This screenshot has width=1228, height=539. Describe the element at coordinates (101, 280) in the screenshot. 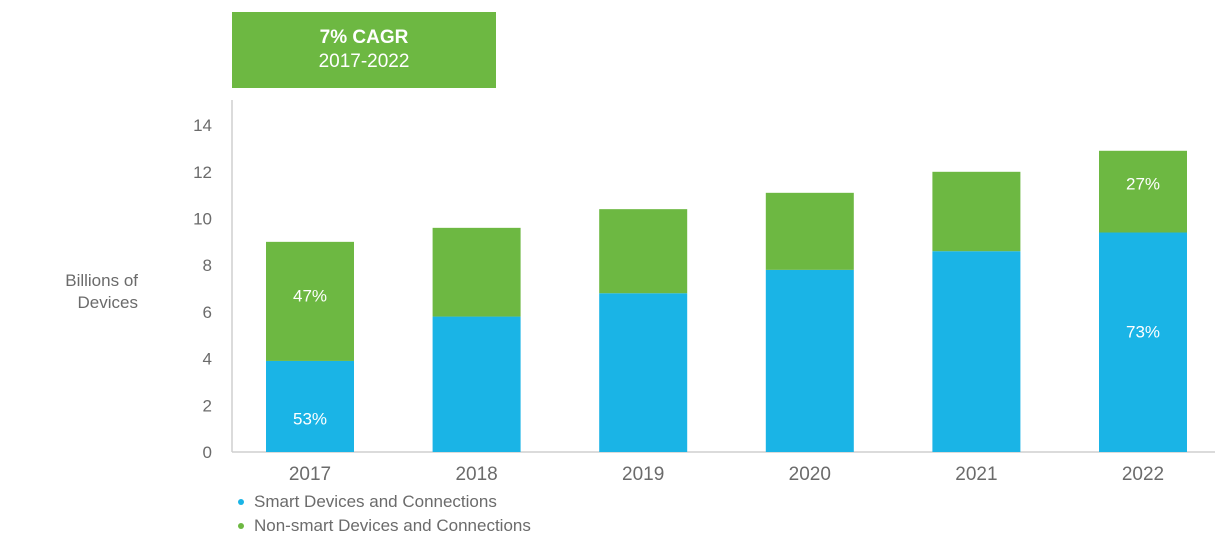

I see `y-axis-label-line1: Billions of` at that location.